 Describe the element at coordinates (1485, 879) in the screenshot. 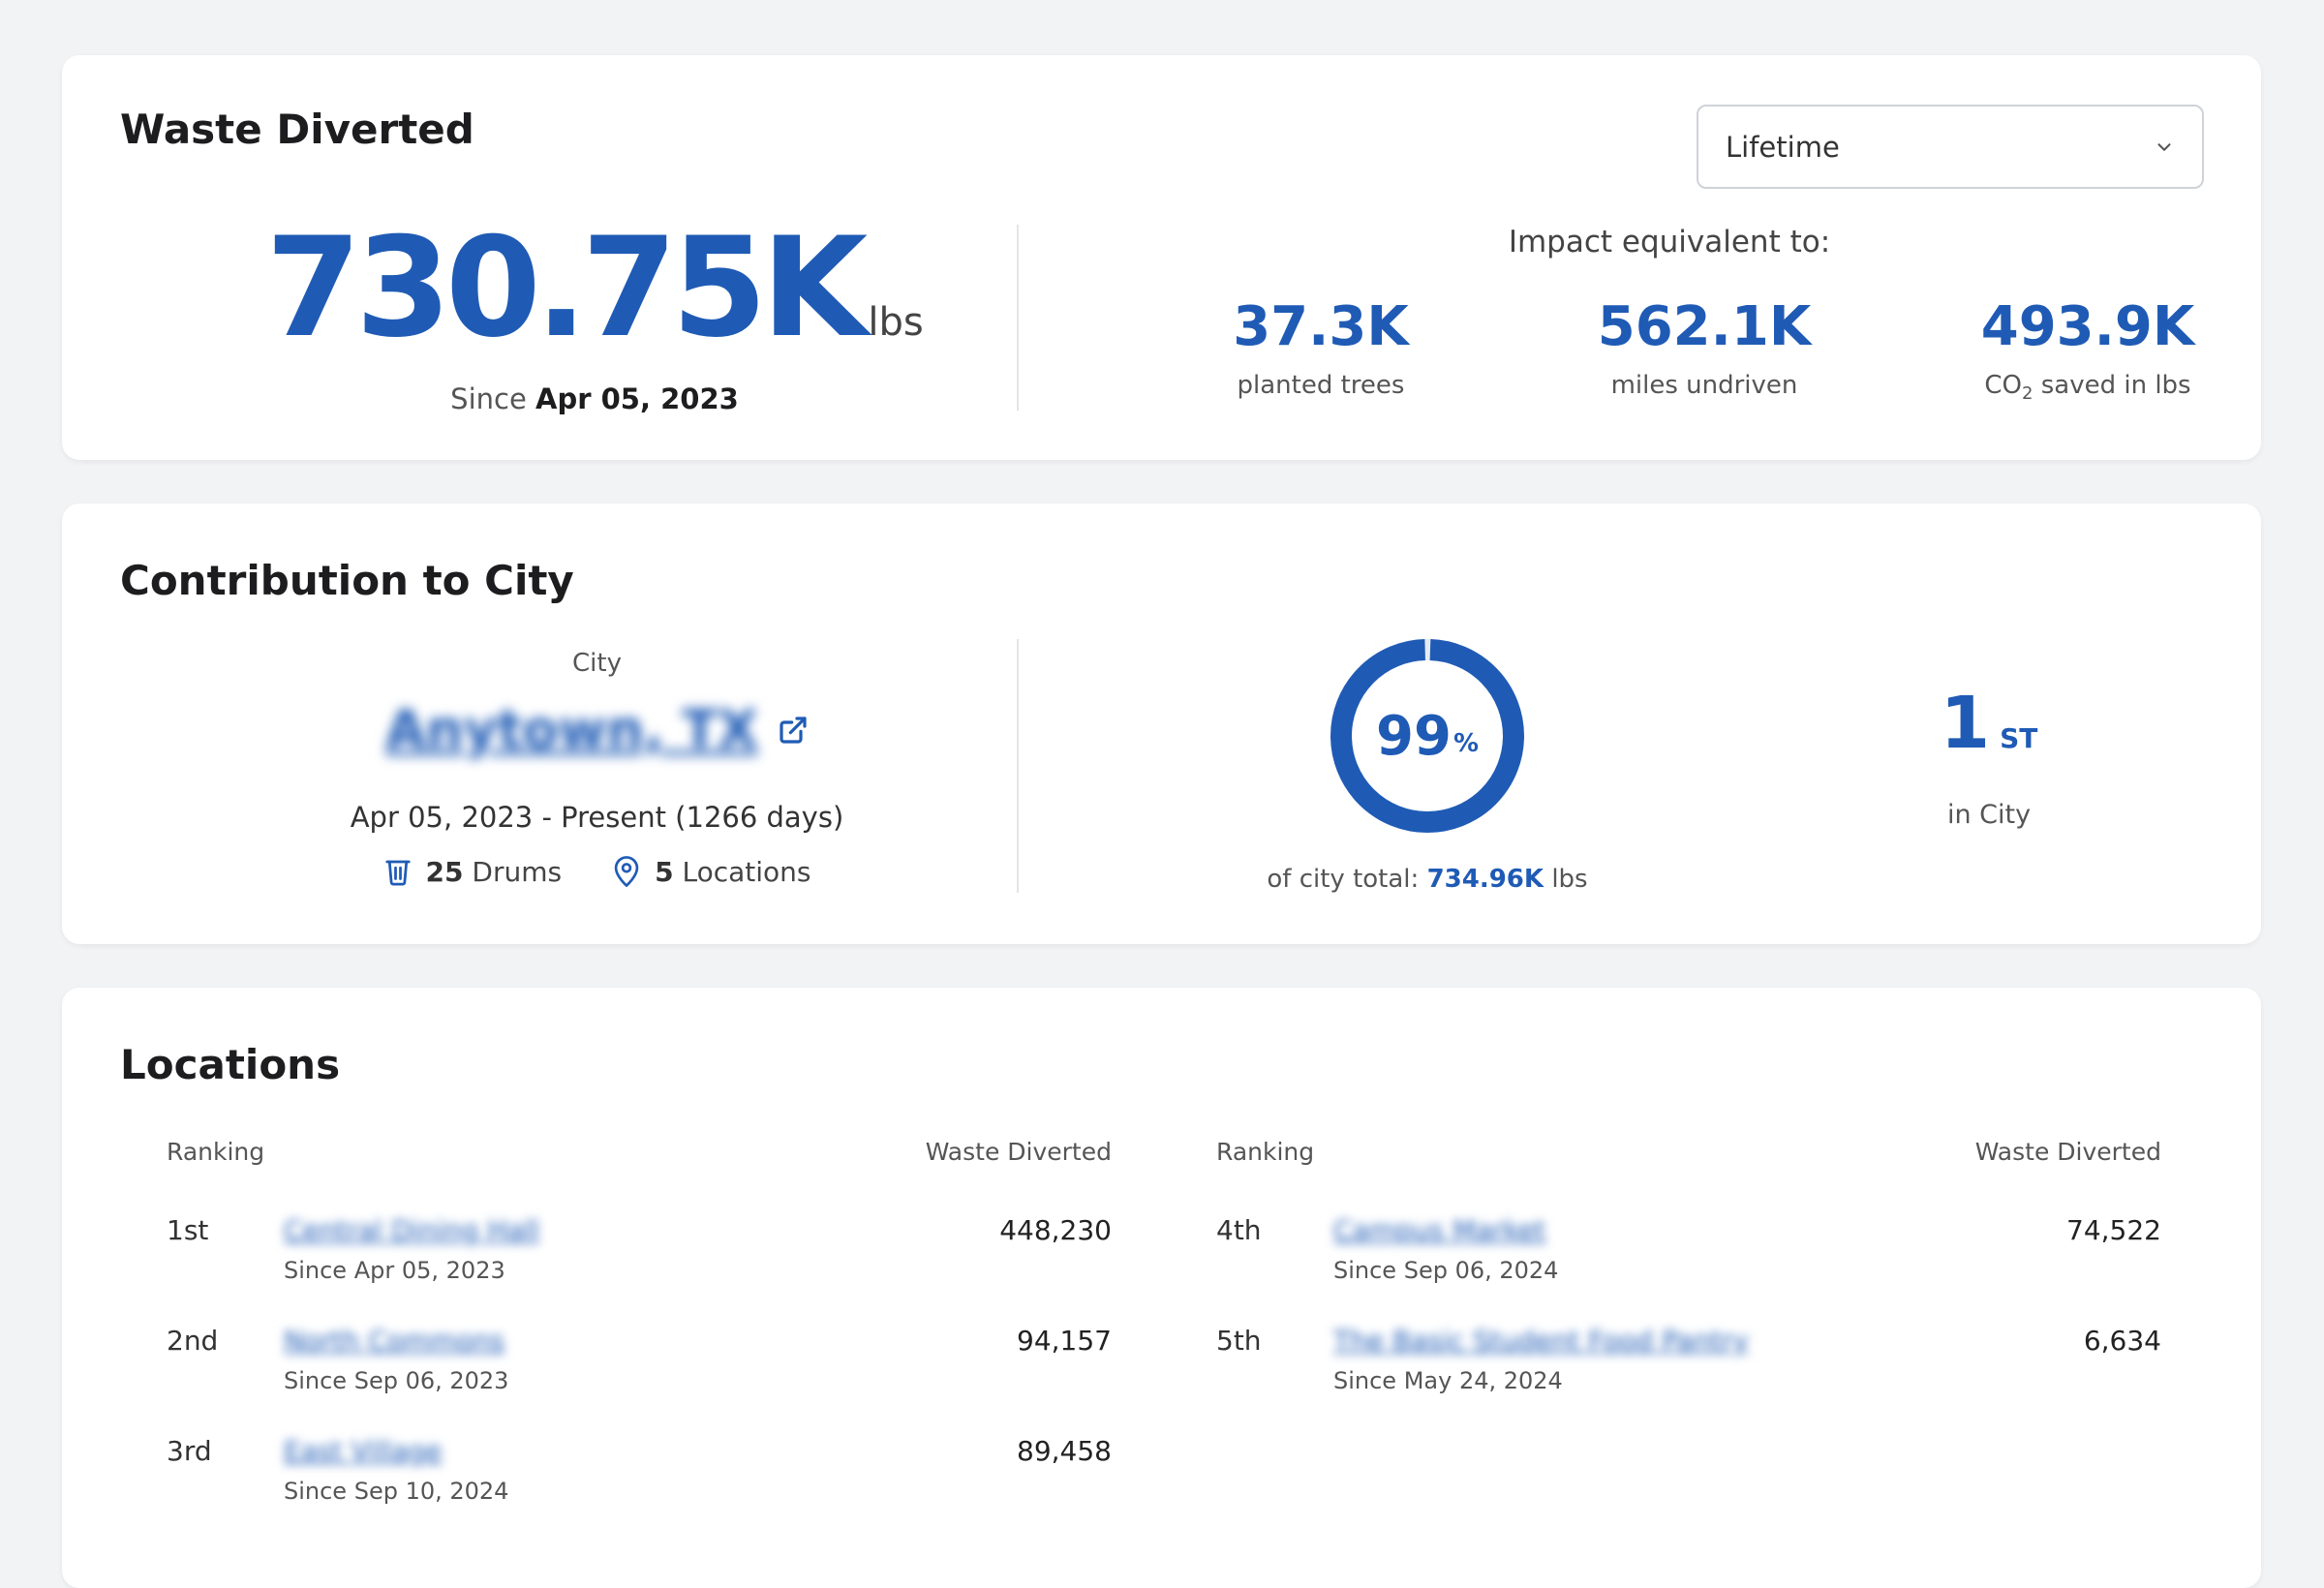

I see `city-total-value: 734.96K` at that location.